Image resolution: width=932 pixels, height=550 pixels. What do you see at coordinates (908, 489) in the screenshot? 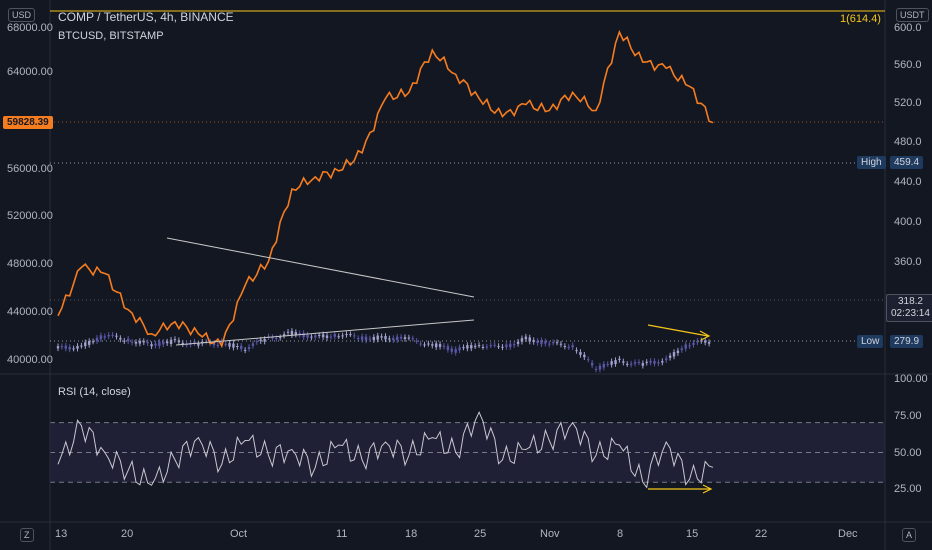
I see `rsi-tick-3: 25.00` at bounding box center [908, 489].